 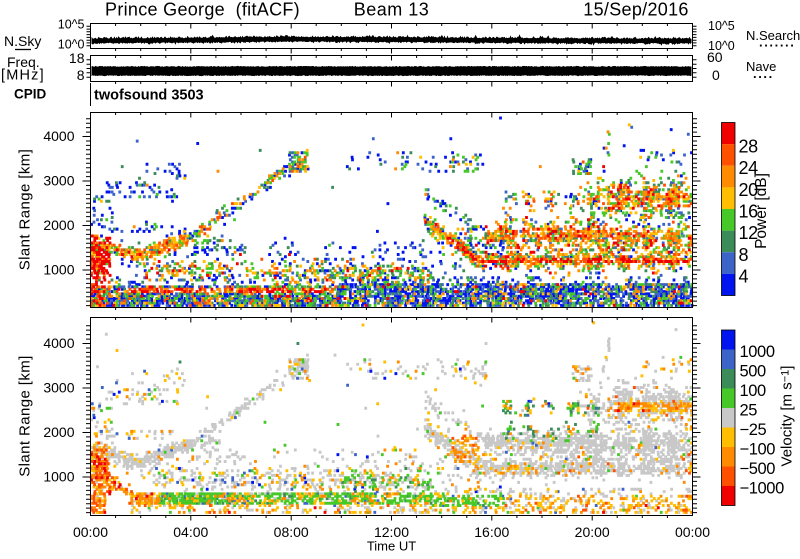 I want to click on svg-text: −1000, so click(x=762, y=489).